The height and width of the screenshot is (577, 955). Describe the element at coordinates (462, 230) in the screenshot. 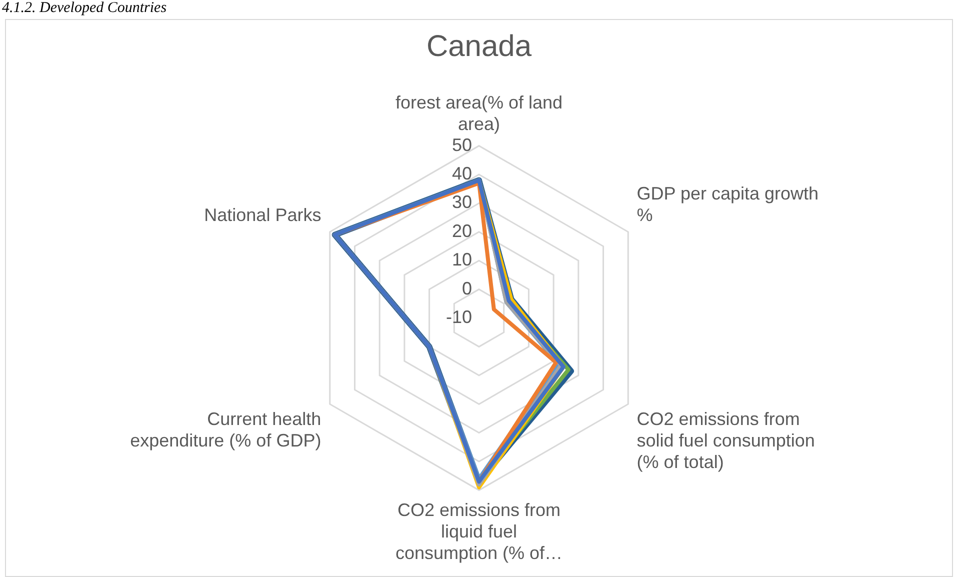

I see `y-tick-label: 20` at that location.